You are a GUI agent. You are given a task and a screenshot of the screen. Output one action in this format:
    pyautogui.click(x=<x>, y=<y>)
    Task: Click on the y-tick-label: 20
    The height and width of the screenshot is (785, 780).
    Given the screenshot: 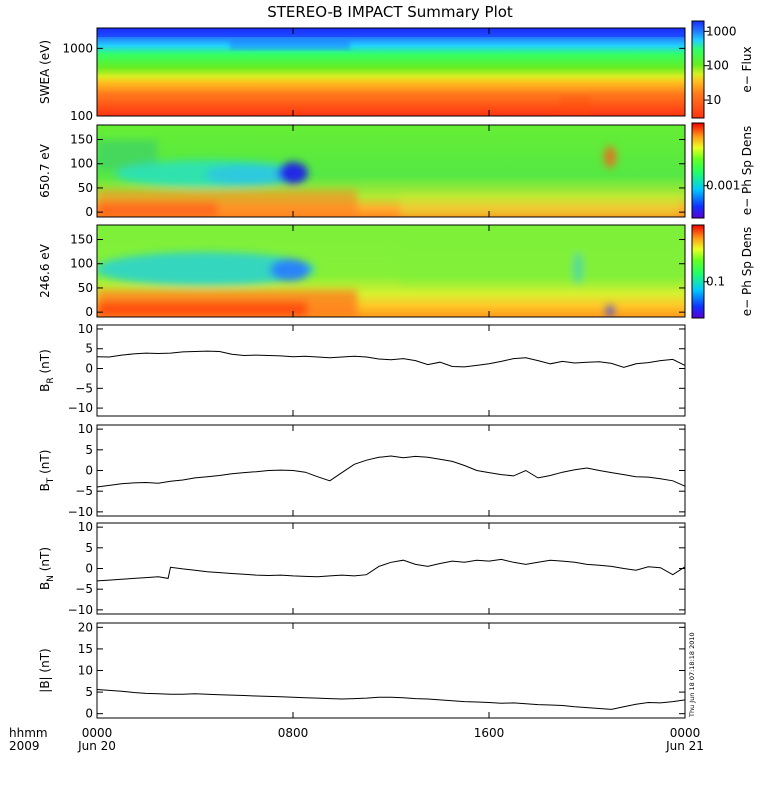 What is the action you would take?
    pyautogui.click(x=85, y=627)
    